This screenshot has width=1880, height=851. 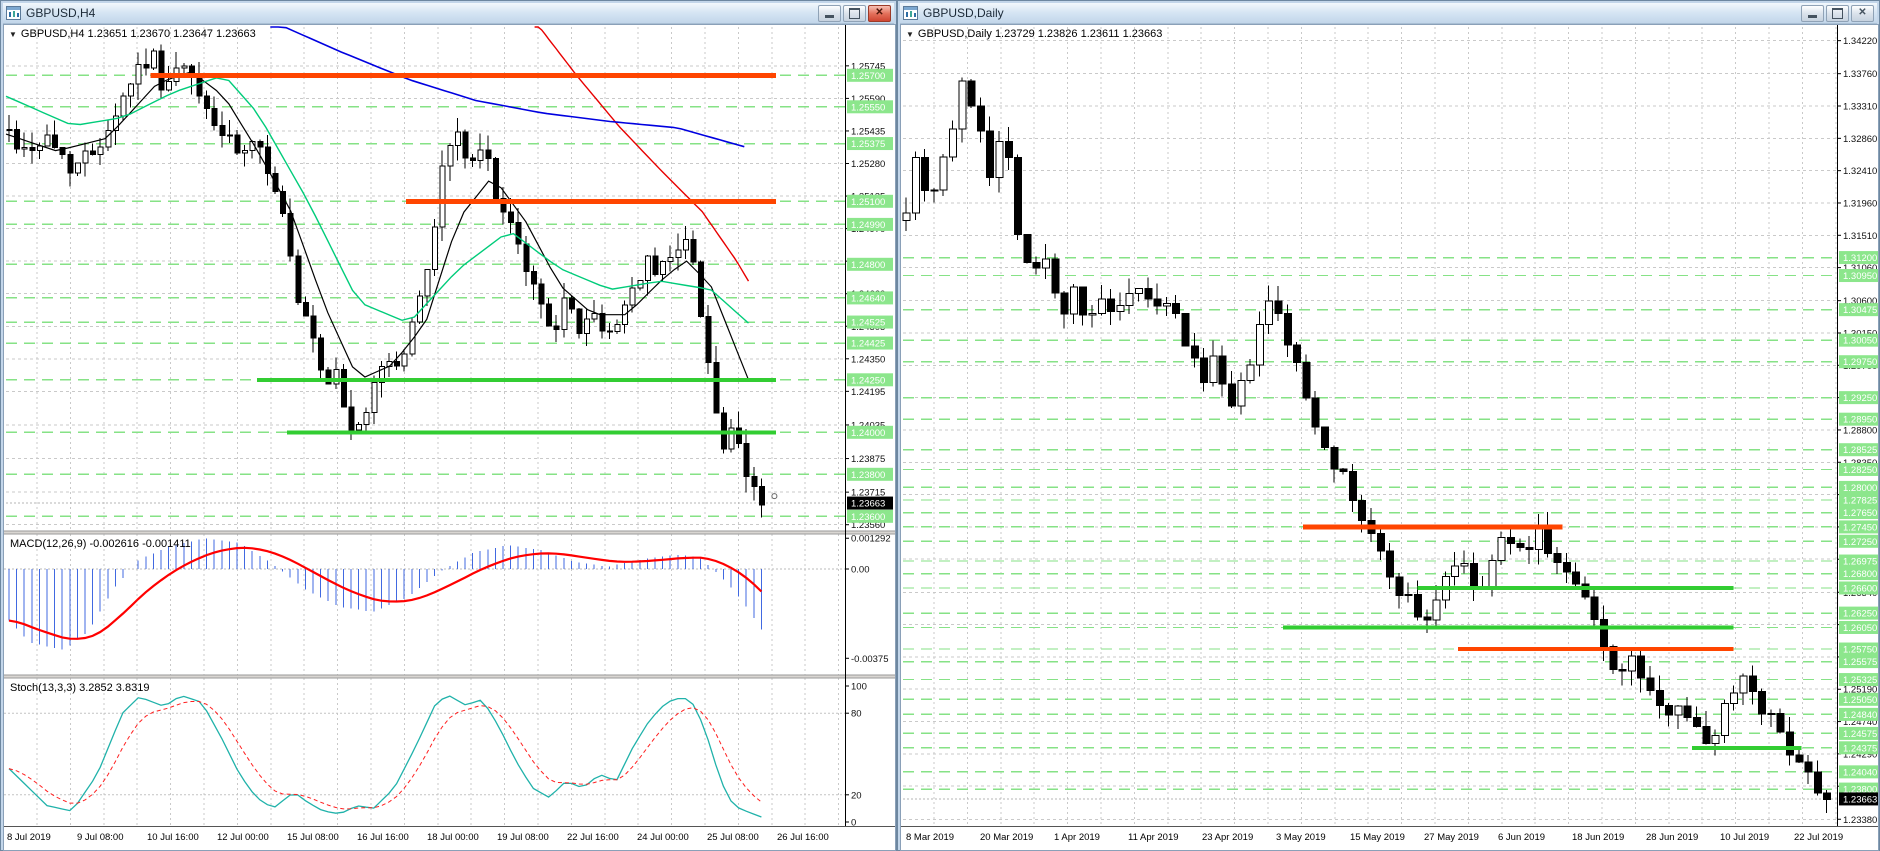 What do you see at coordinates (1837, 13) in the screenshot?
I see `daily-restore-button` at bounding box center [1837, 13].